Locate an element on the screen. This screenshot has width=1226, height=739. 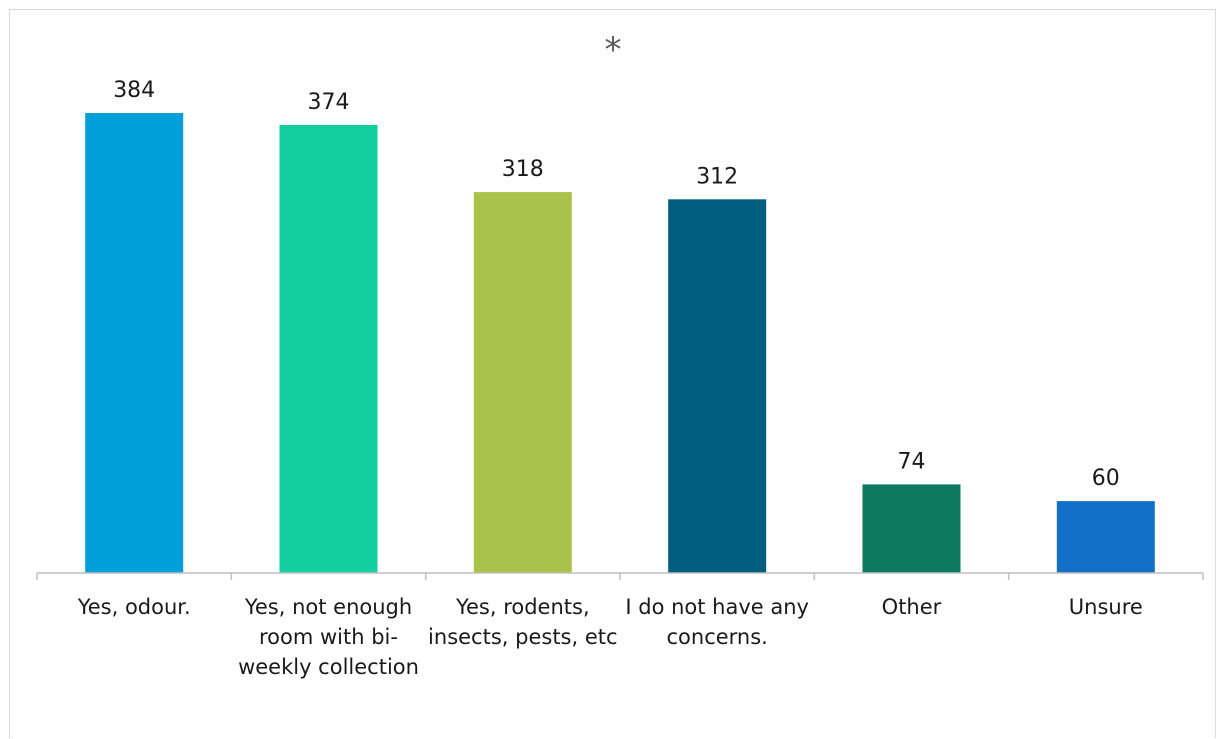
x-axis is located at coordinates (620, 576).